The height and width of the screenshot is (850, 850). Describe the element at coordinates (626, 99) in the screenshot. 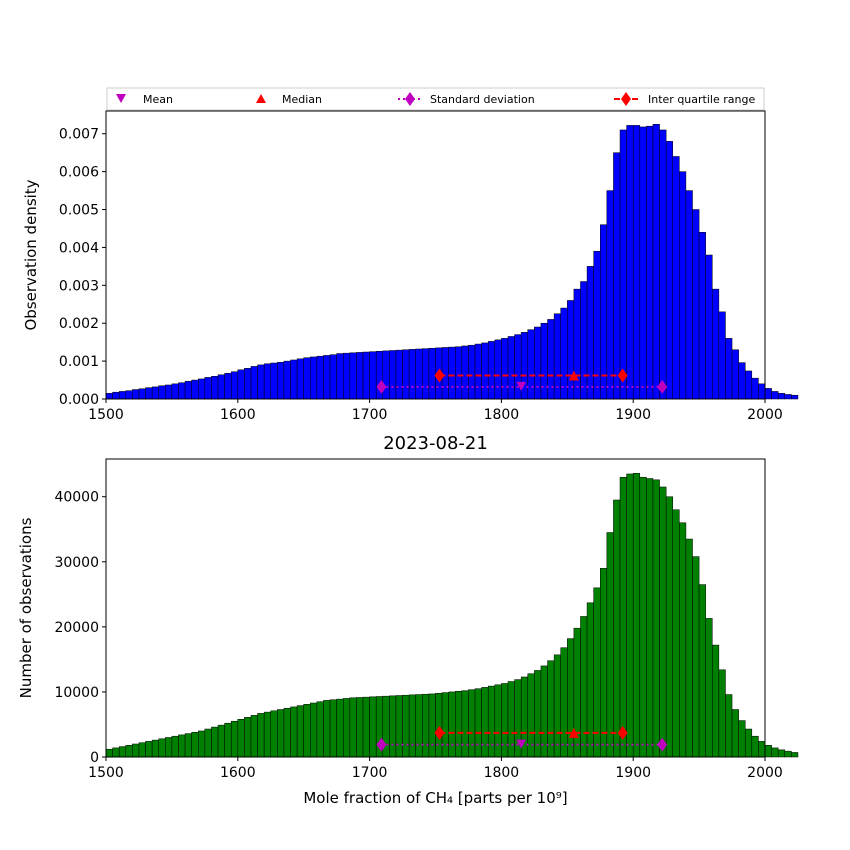

I see `diamond-icon` at that location.